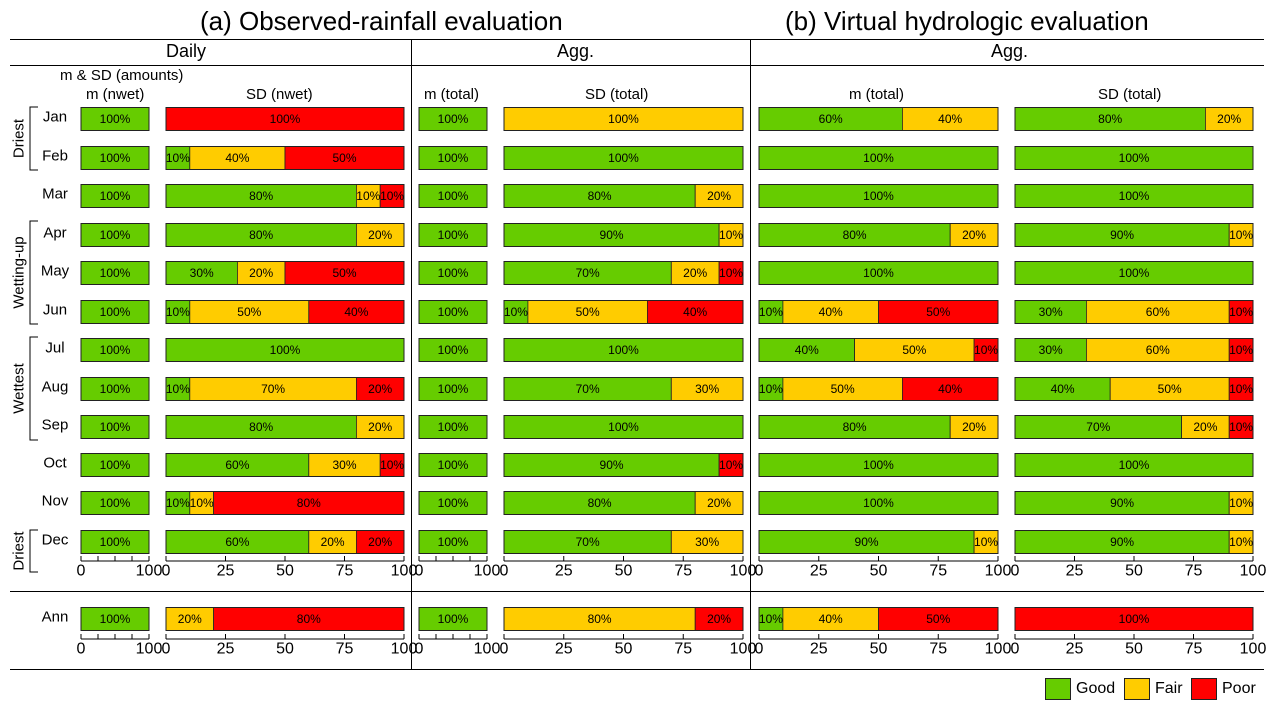 The image size is (1274, 712). What do you see at coordinates (55, 310) in the screenshot?
I see `month-label-jun: Jun` at bounding box center [55, 310].